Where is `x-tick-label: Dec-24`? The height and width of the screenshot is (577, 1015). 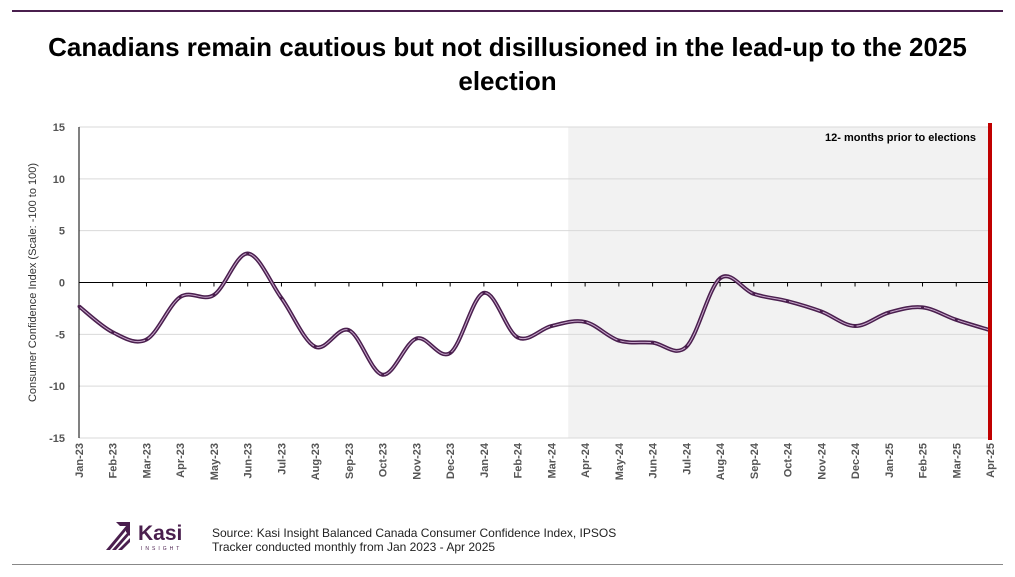
x-tick-label: Dec-24 is located at coordinates (856, 460).